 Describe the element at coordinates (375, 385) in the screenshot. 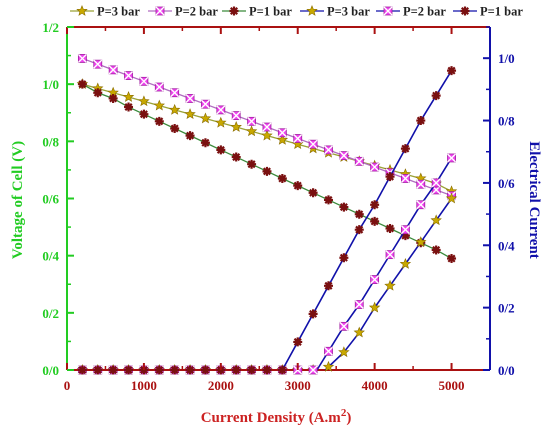

I see `x-tick-label: 4000` at that location.